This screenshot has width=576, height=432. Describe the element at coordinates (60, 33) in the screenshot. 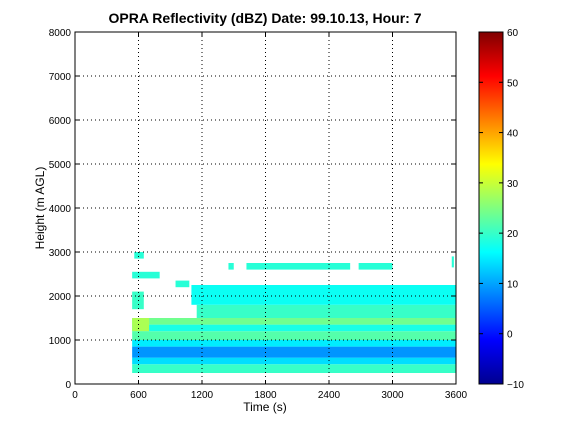

I see `y-tick-label: 8000` at that location.